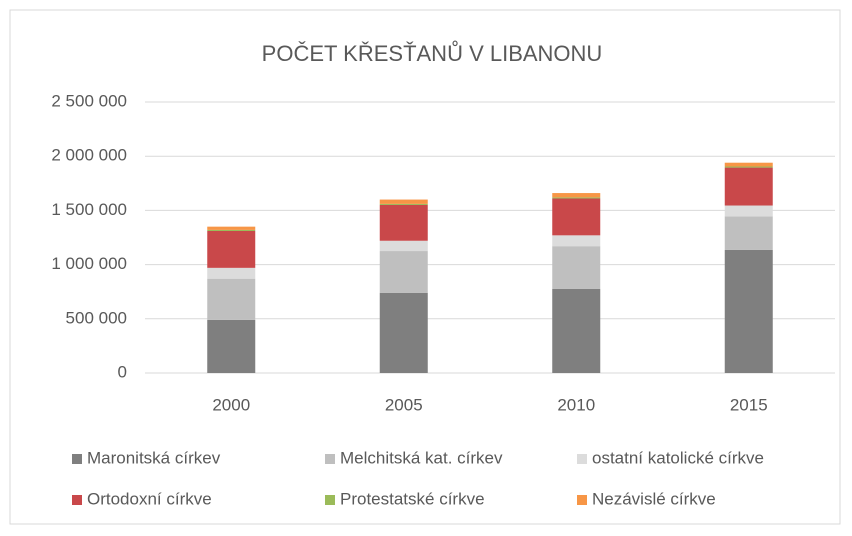 Image resolution: width=852 pixels, height=536 pixels. What do you see at coordinates (678, 457) in the screenshot?
I see `legend-label: ostatní katolické církve` at bounding box center [678, 457].